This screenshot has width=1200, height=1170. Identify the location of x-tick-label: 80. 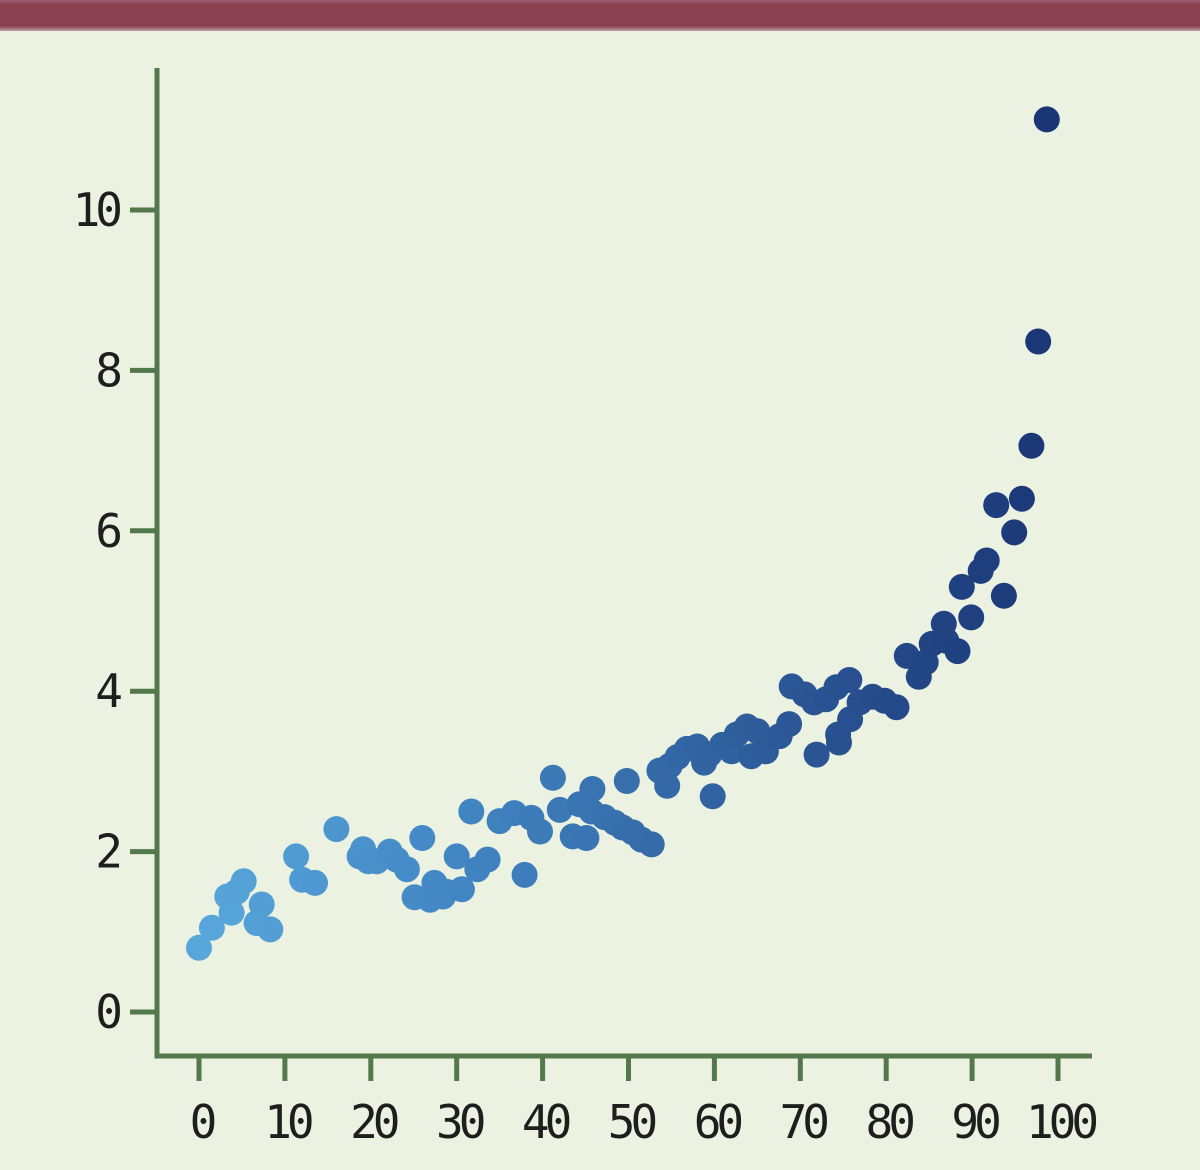
(890, 1122).